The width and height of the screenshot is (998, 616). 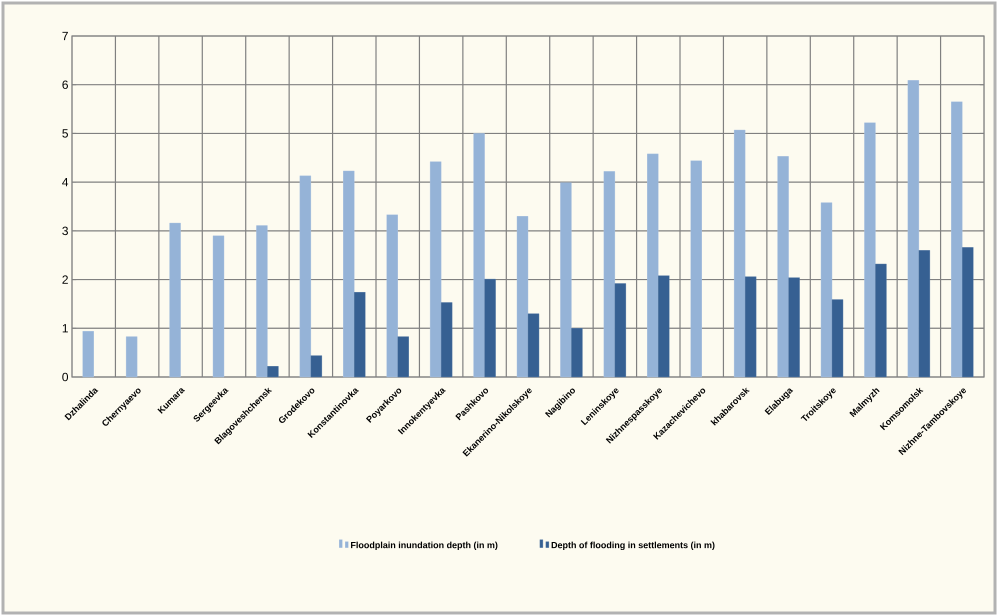 I want to click on y-tick-label: 4, so click(x=65, y=182).